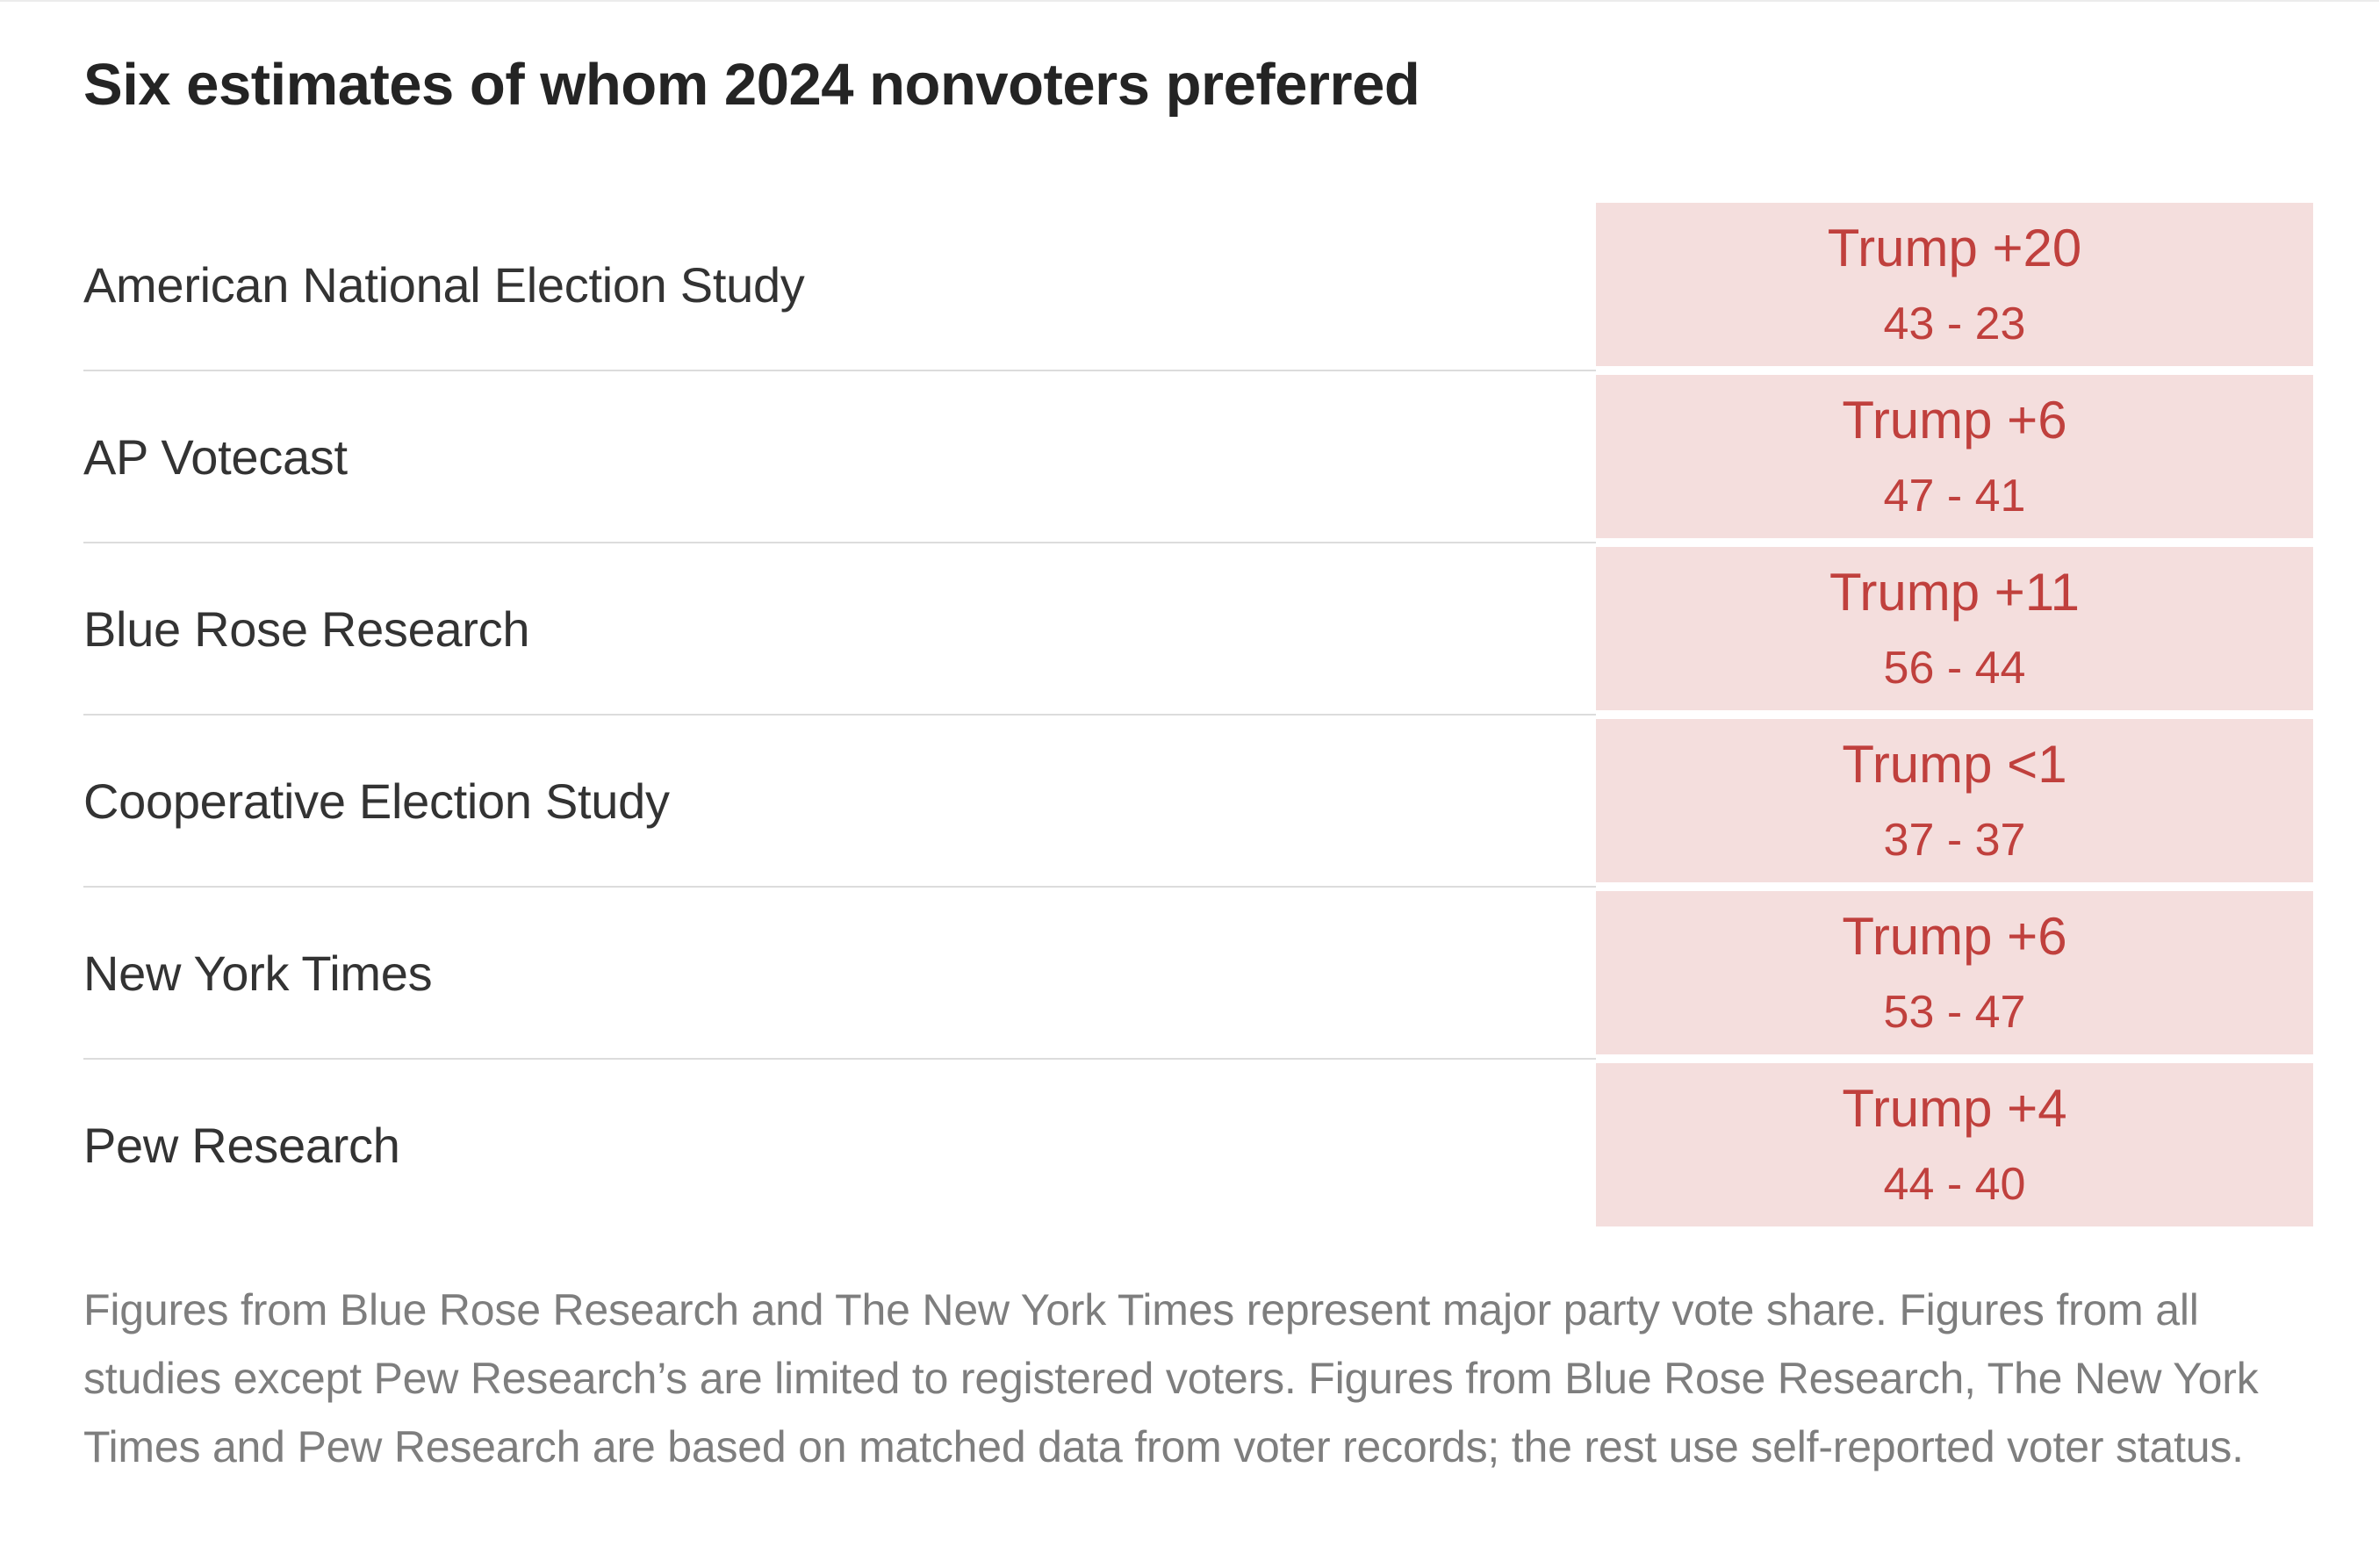 The width and height of the screenshot is (2379, 1568). Describe the element at coordinates (1954, 457) in the screenshot. I see `result-cell: Trump +6 47 - 41` at that location.